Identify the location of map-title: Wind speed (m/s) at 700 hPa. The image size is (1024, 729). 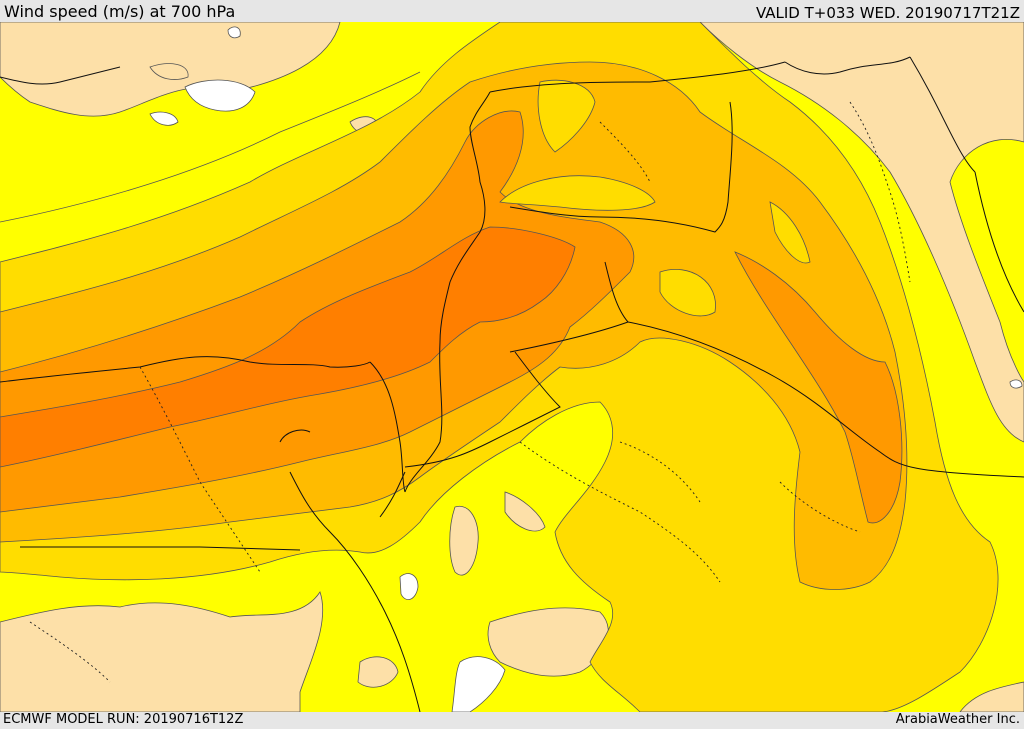
(120, 11).